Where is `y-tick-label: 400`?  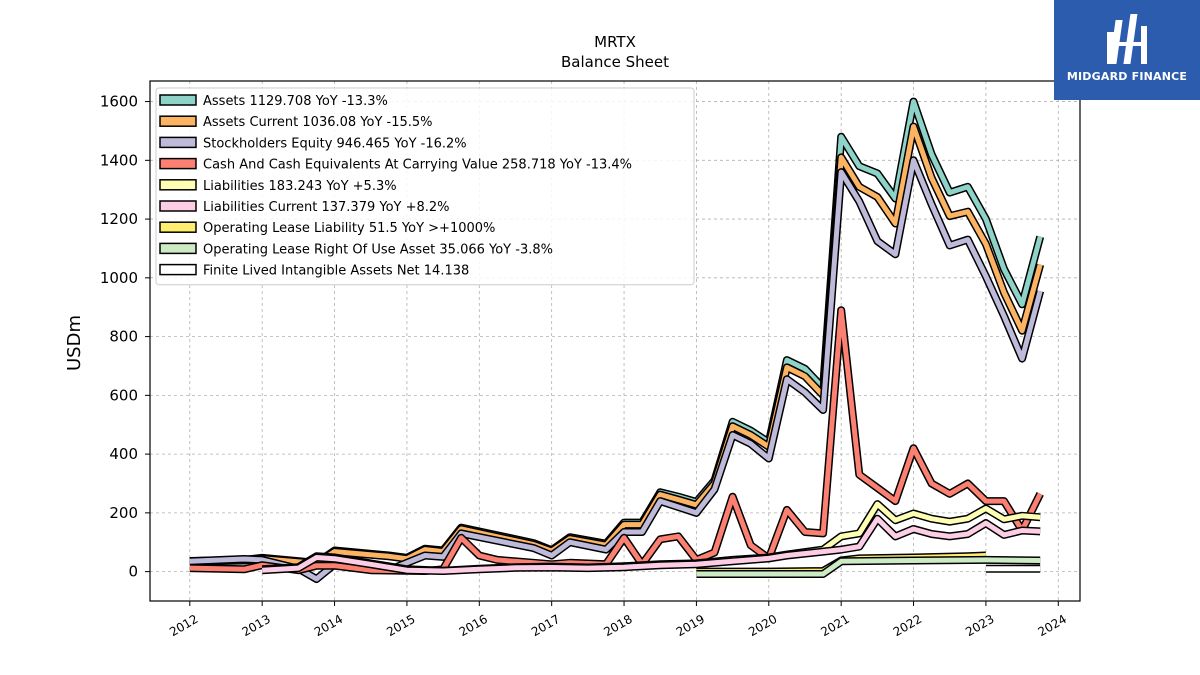
y-tick-label: 400 is located at coordinates (123, 454).